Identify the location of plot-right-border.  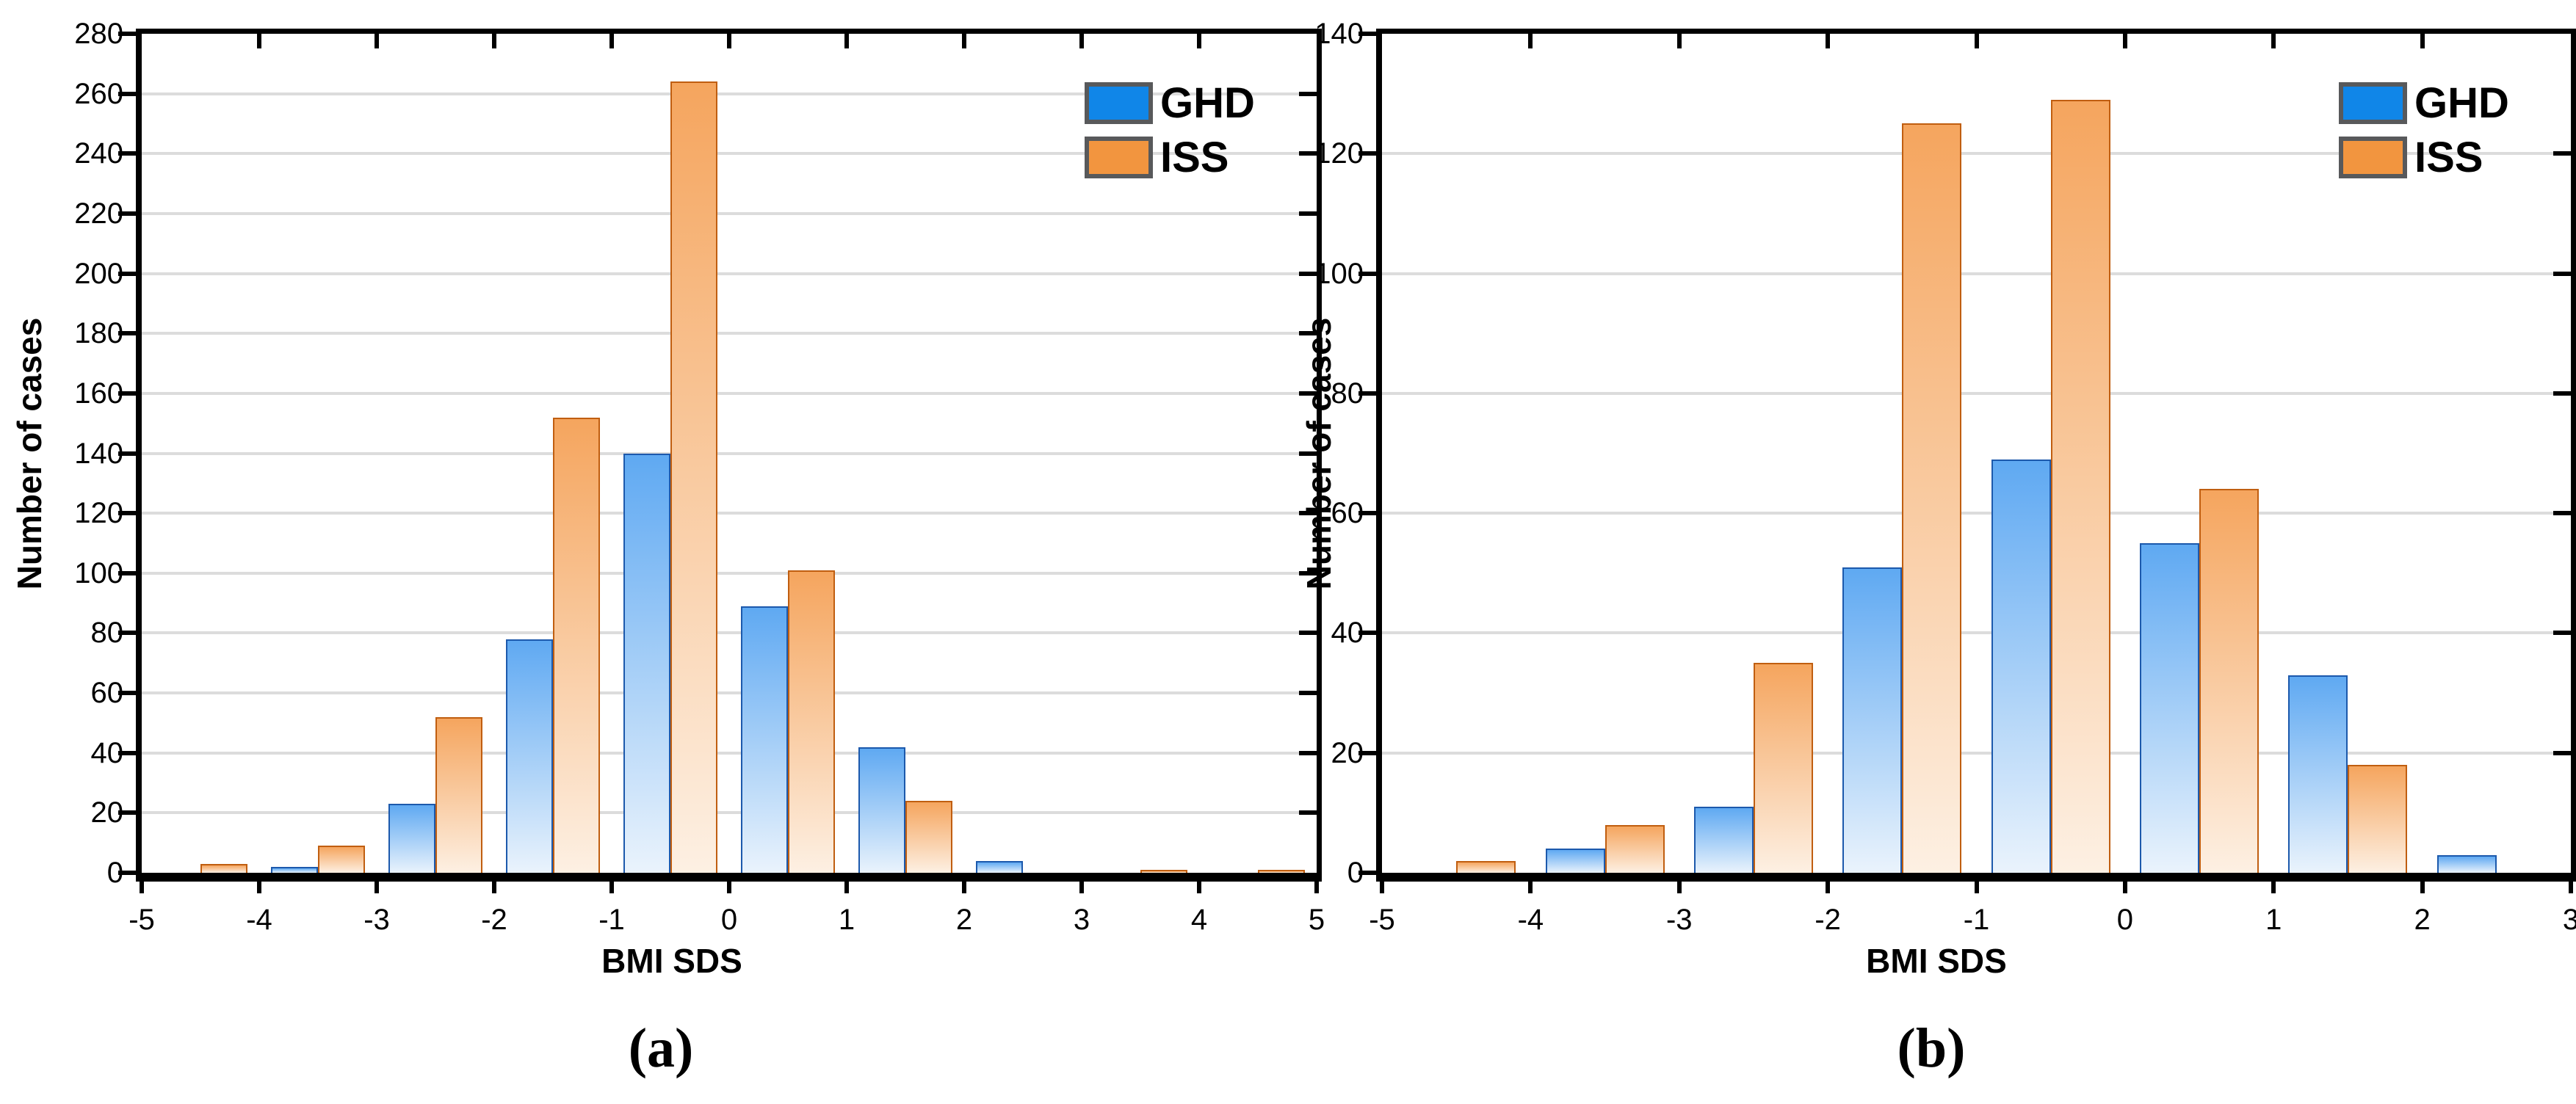
(2573, 455).